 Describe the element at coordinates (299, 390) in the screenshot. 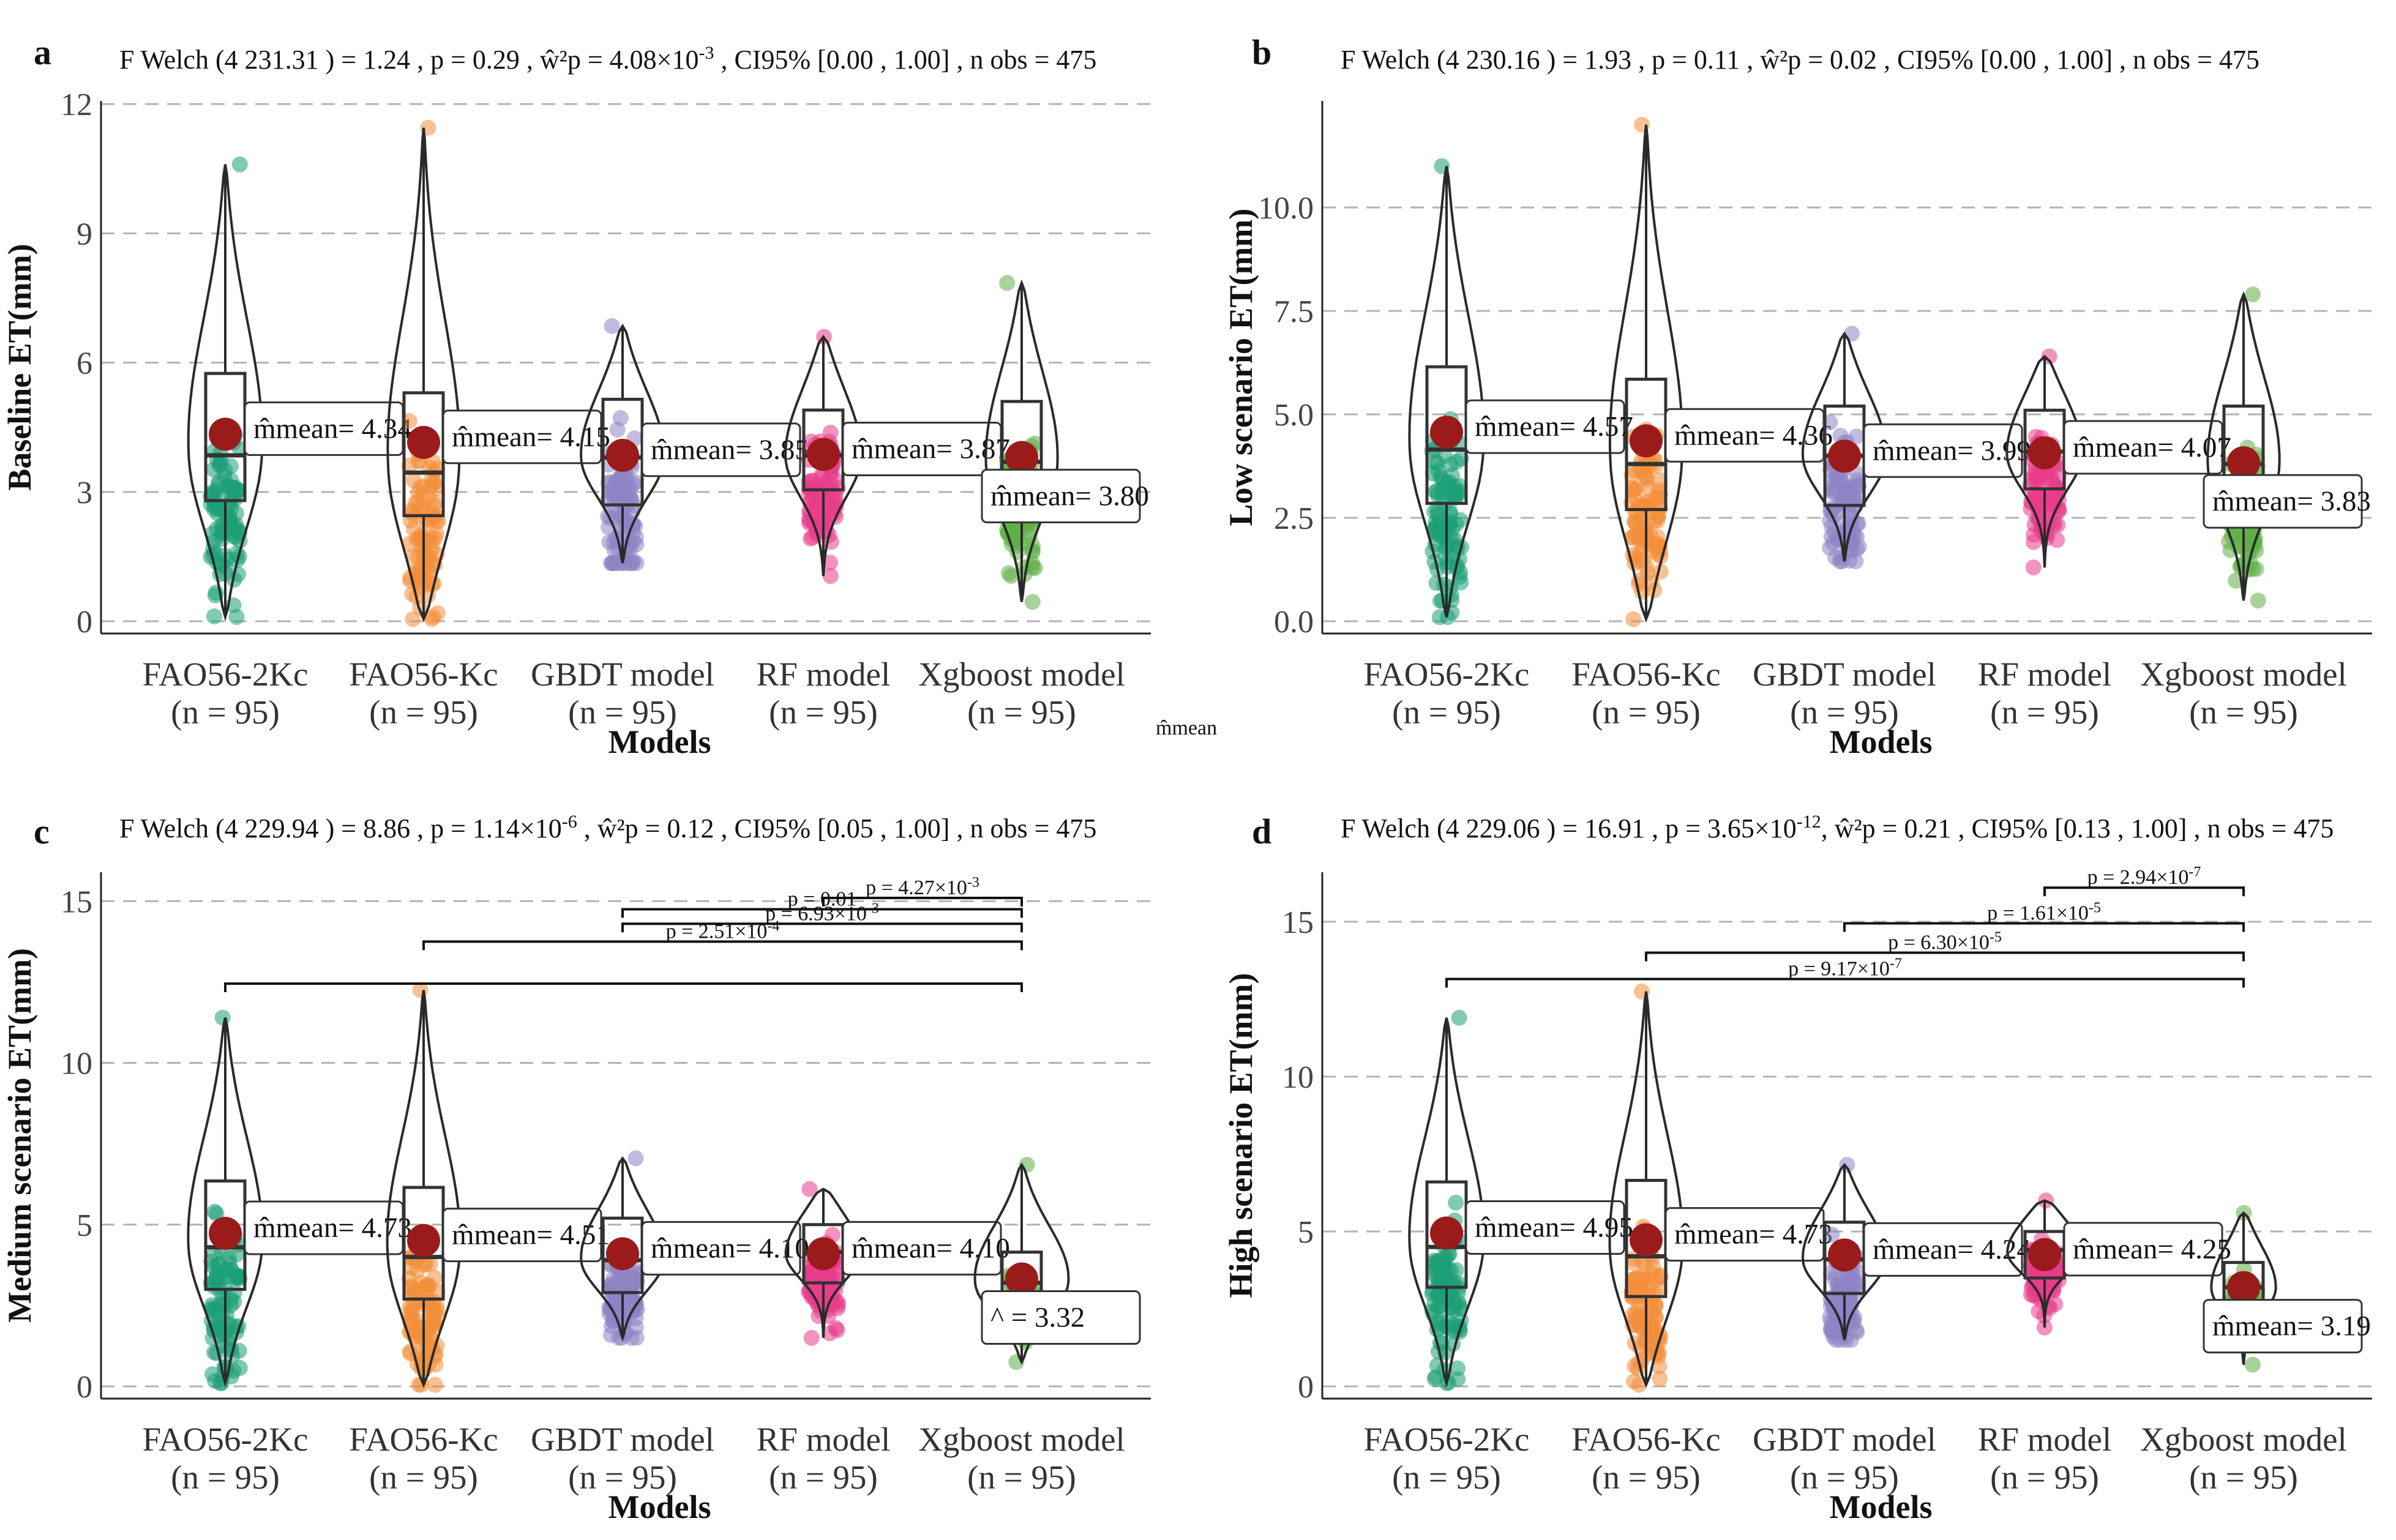

I see `category-group: m̂mean= 4.34` at that location.